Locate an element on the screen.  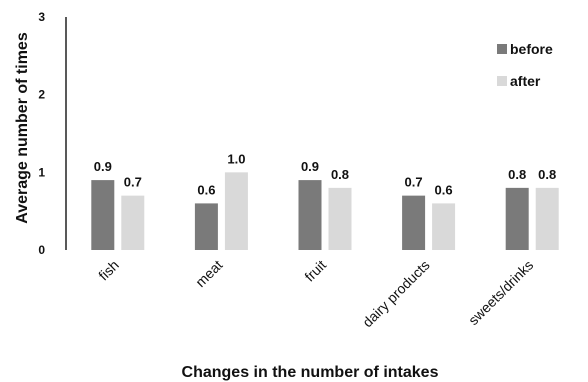
legend-swatch-after is located at coordinates (502, 81).